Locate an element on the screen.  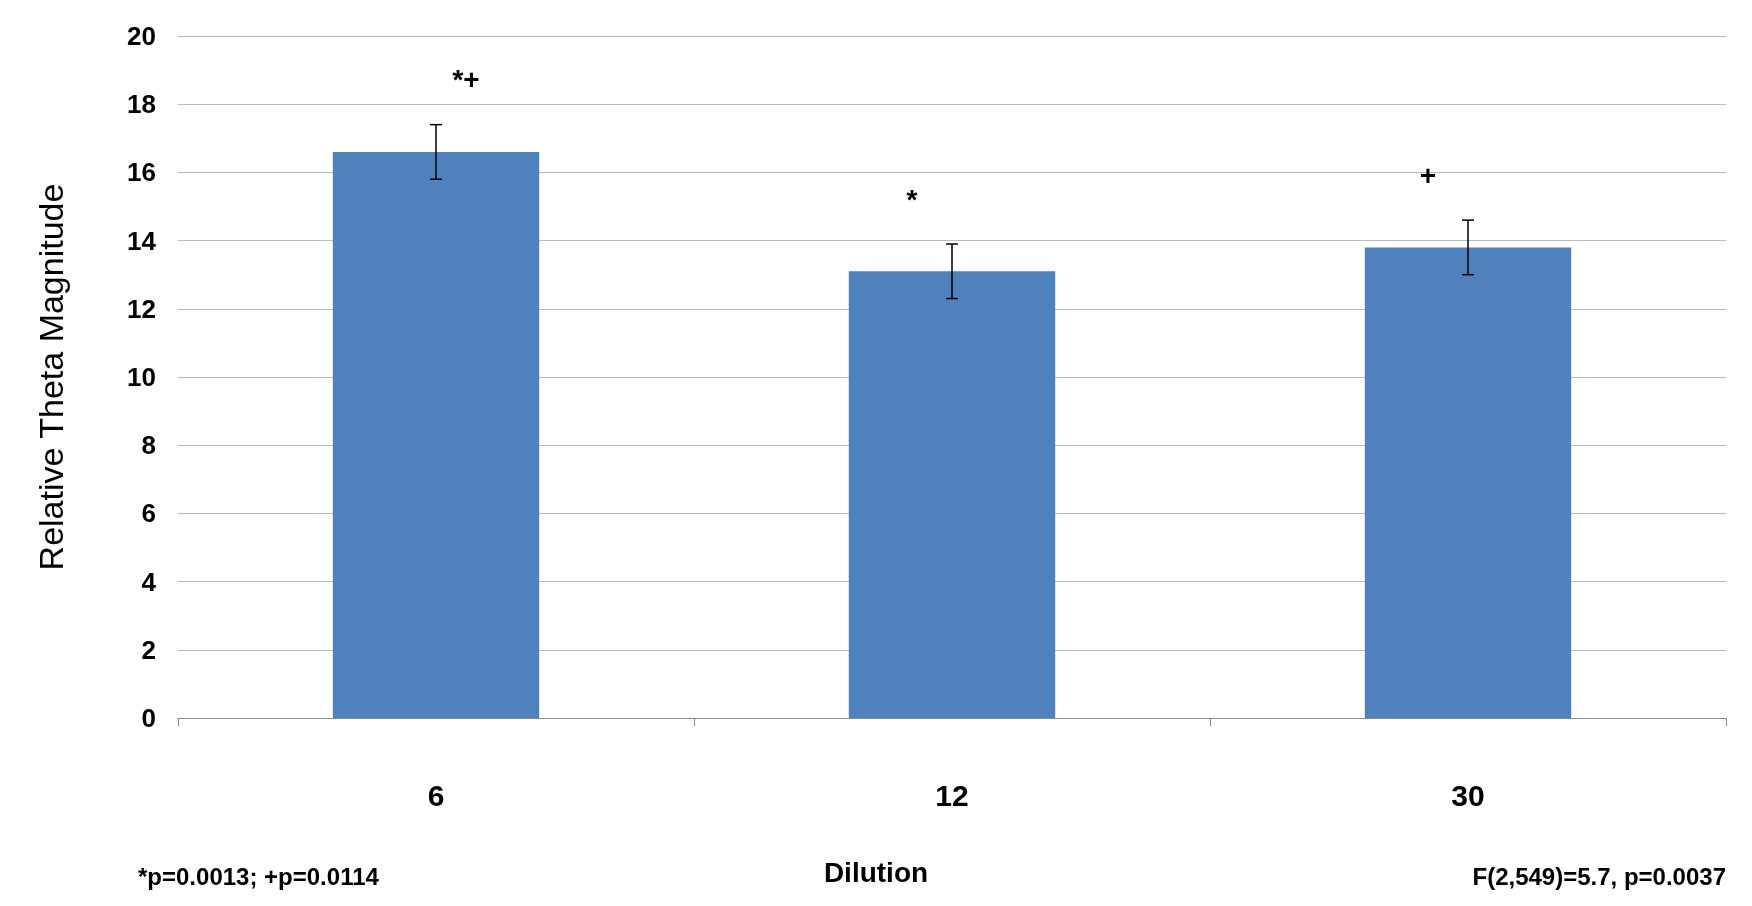
y-tick-label: 16 is located at coordinates (141, 172).